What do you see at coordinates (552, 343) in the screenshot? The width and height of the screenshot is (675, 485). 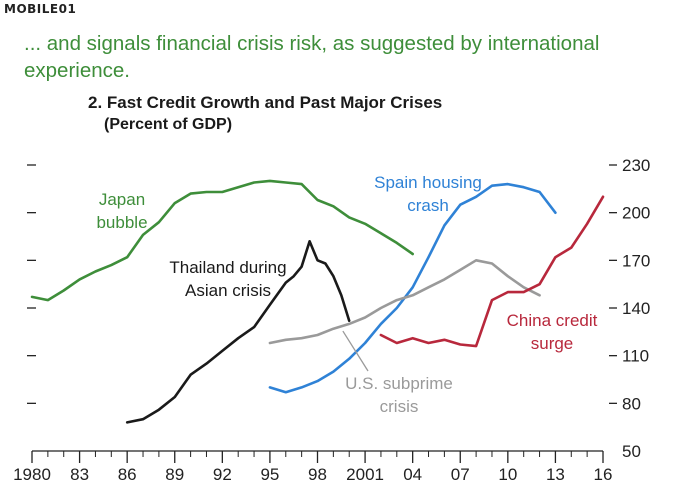 I see `series-label: surge` at bounding box center [552, 343].